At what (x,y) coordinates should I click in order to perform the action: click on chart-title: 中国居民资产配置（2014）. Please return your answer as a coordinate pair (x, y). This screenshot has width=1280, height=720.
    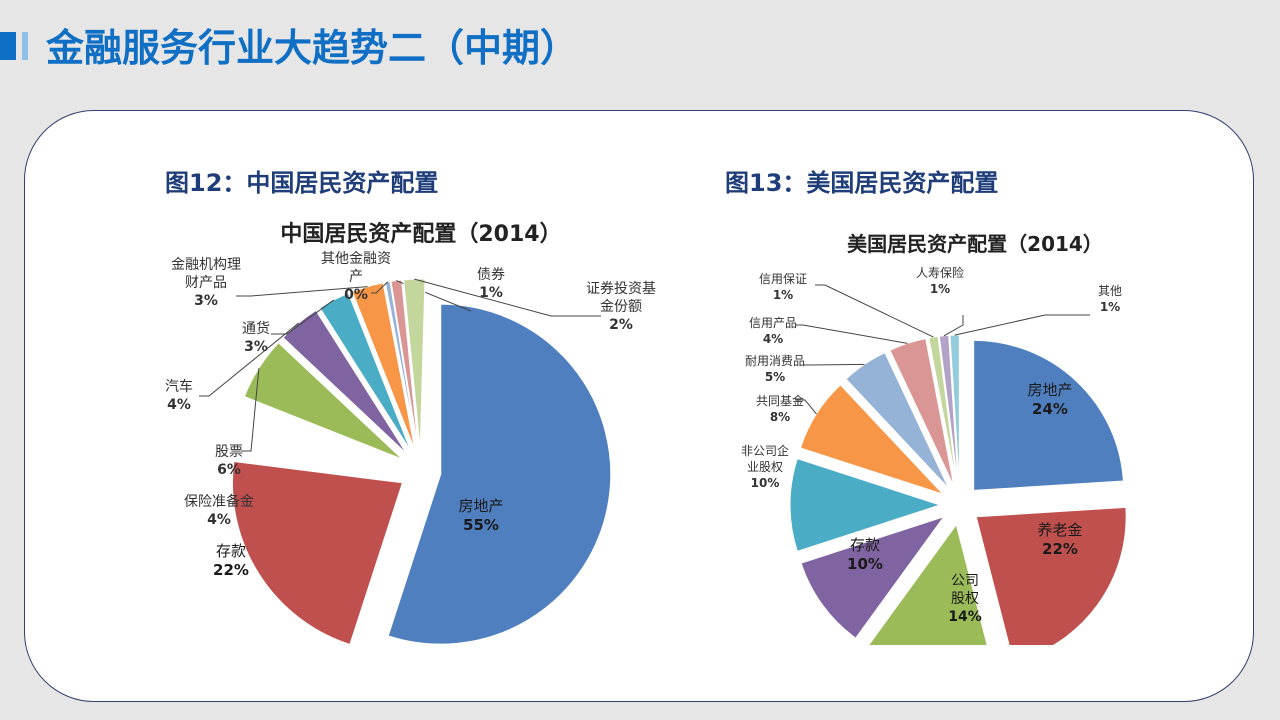
    Looking at the image, I should click on (420, 234).